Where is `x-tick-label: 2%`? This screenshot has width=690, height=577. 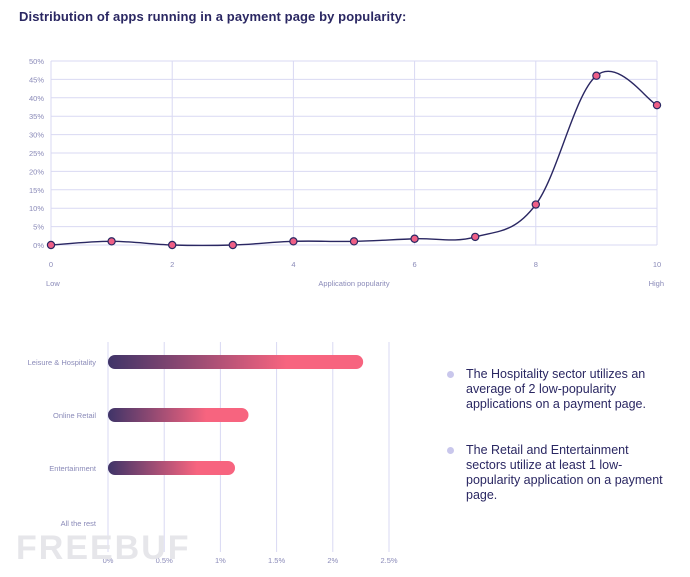
x-tick-label: 2% is located at coordinates (332, 560).